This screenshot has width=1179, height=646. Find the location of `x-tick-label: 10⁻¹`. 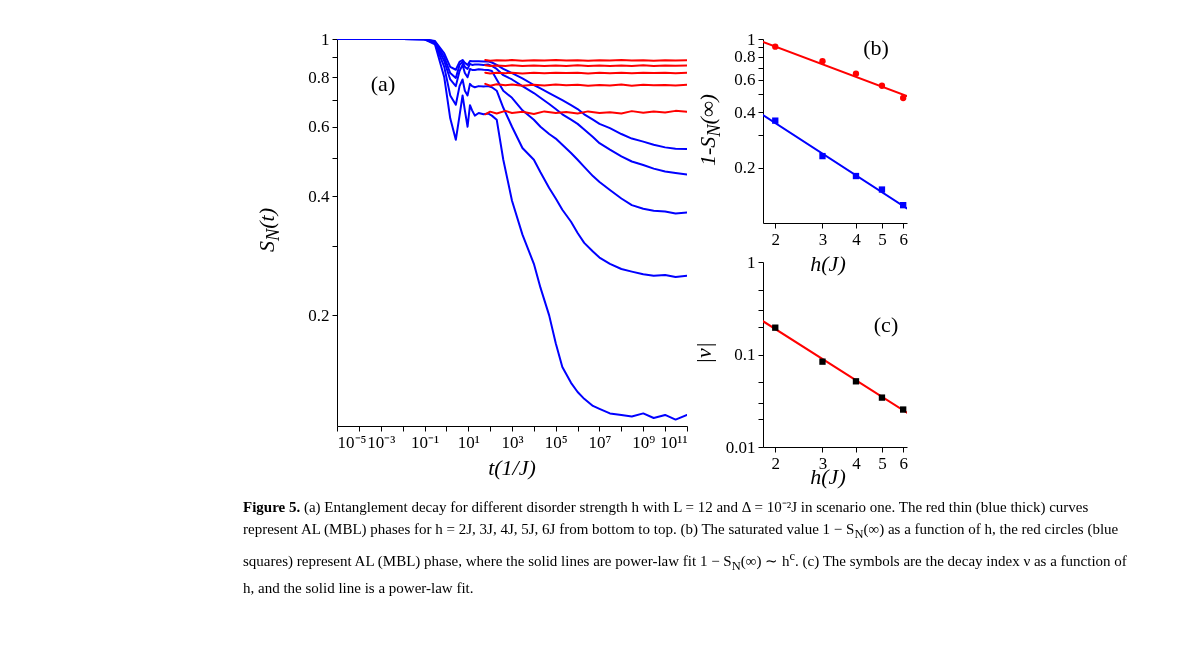

x-tick-label: 10⁻¹ is located at coordinates (425, 442).